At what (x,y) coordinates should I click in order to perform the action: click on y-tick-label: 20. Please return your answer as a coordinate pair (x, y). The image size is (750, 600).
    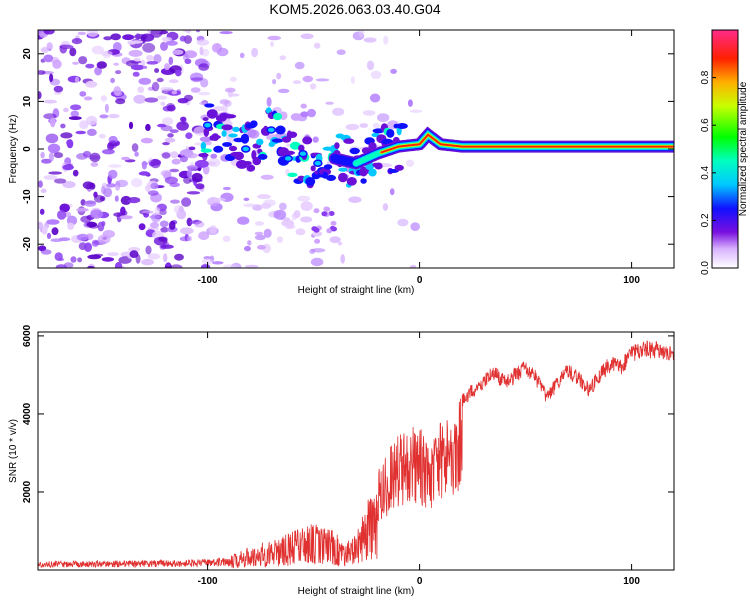
    Looking at the image, I should click on (27, 54).